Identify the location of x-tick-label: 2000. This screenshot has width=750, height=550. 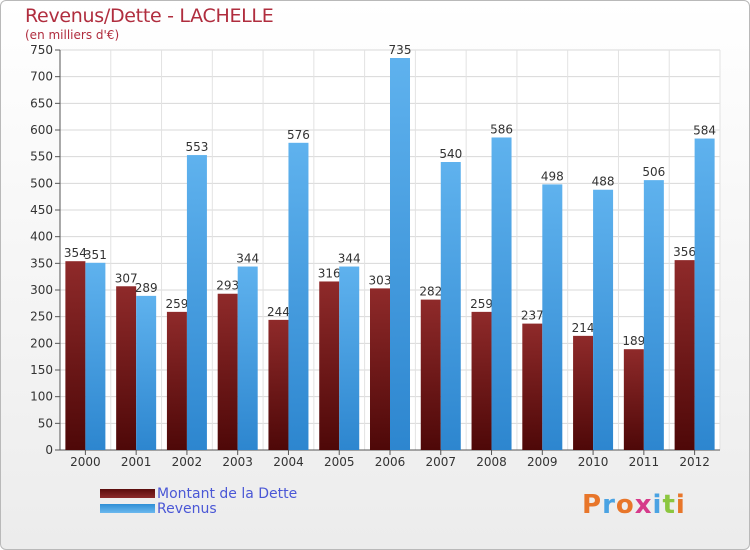
(85, 462).